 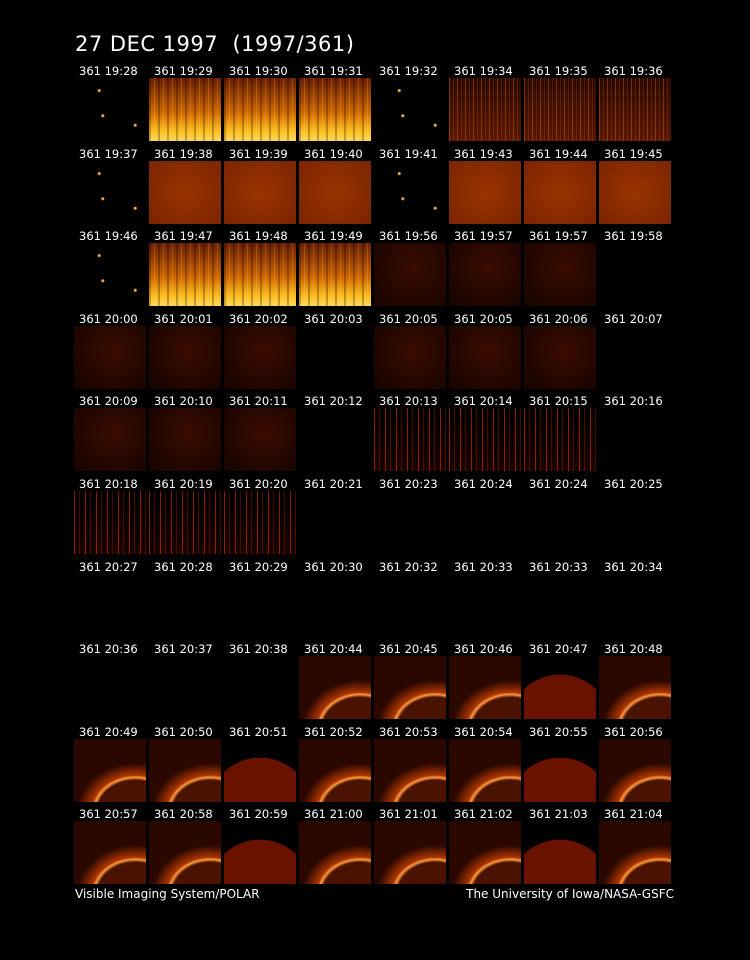 I want to click on frame-label: 361 20:19, so click(x=183, y=484).